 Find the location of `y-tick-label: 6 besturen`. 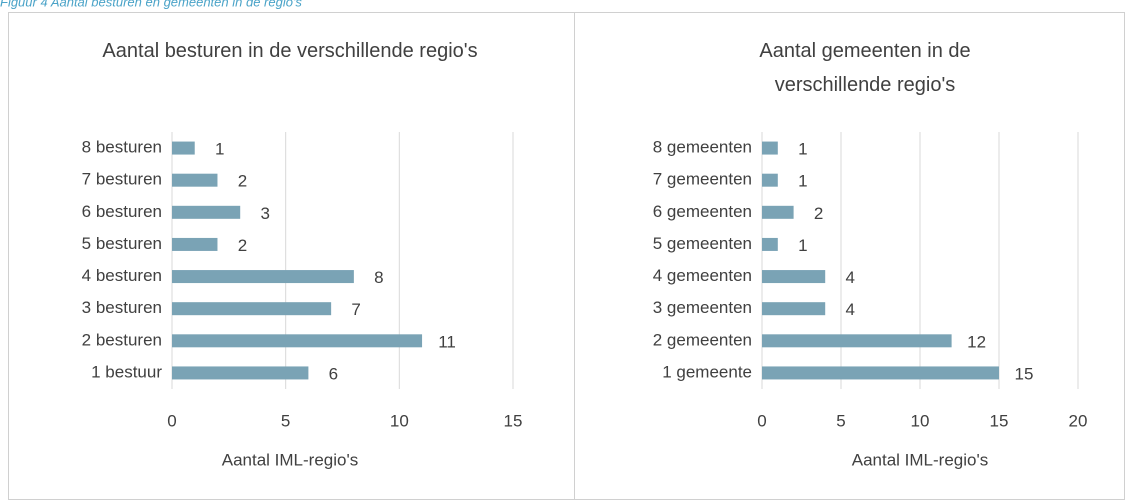

y-tick-label: 6 besturen is located at coordinates (122, 211).